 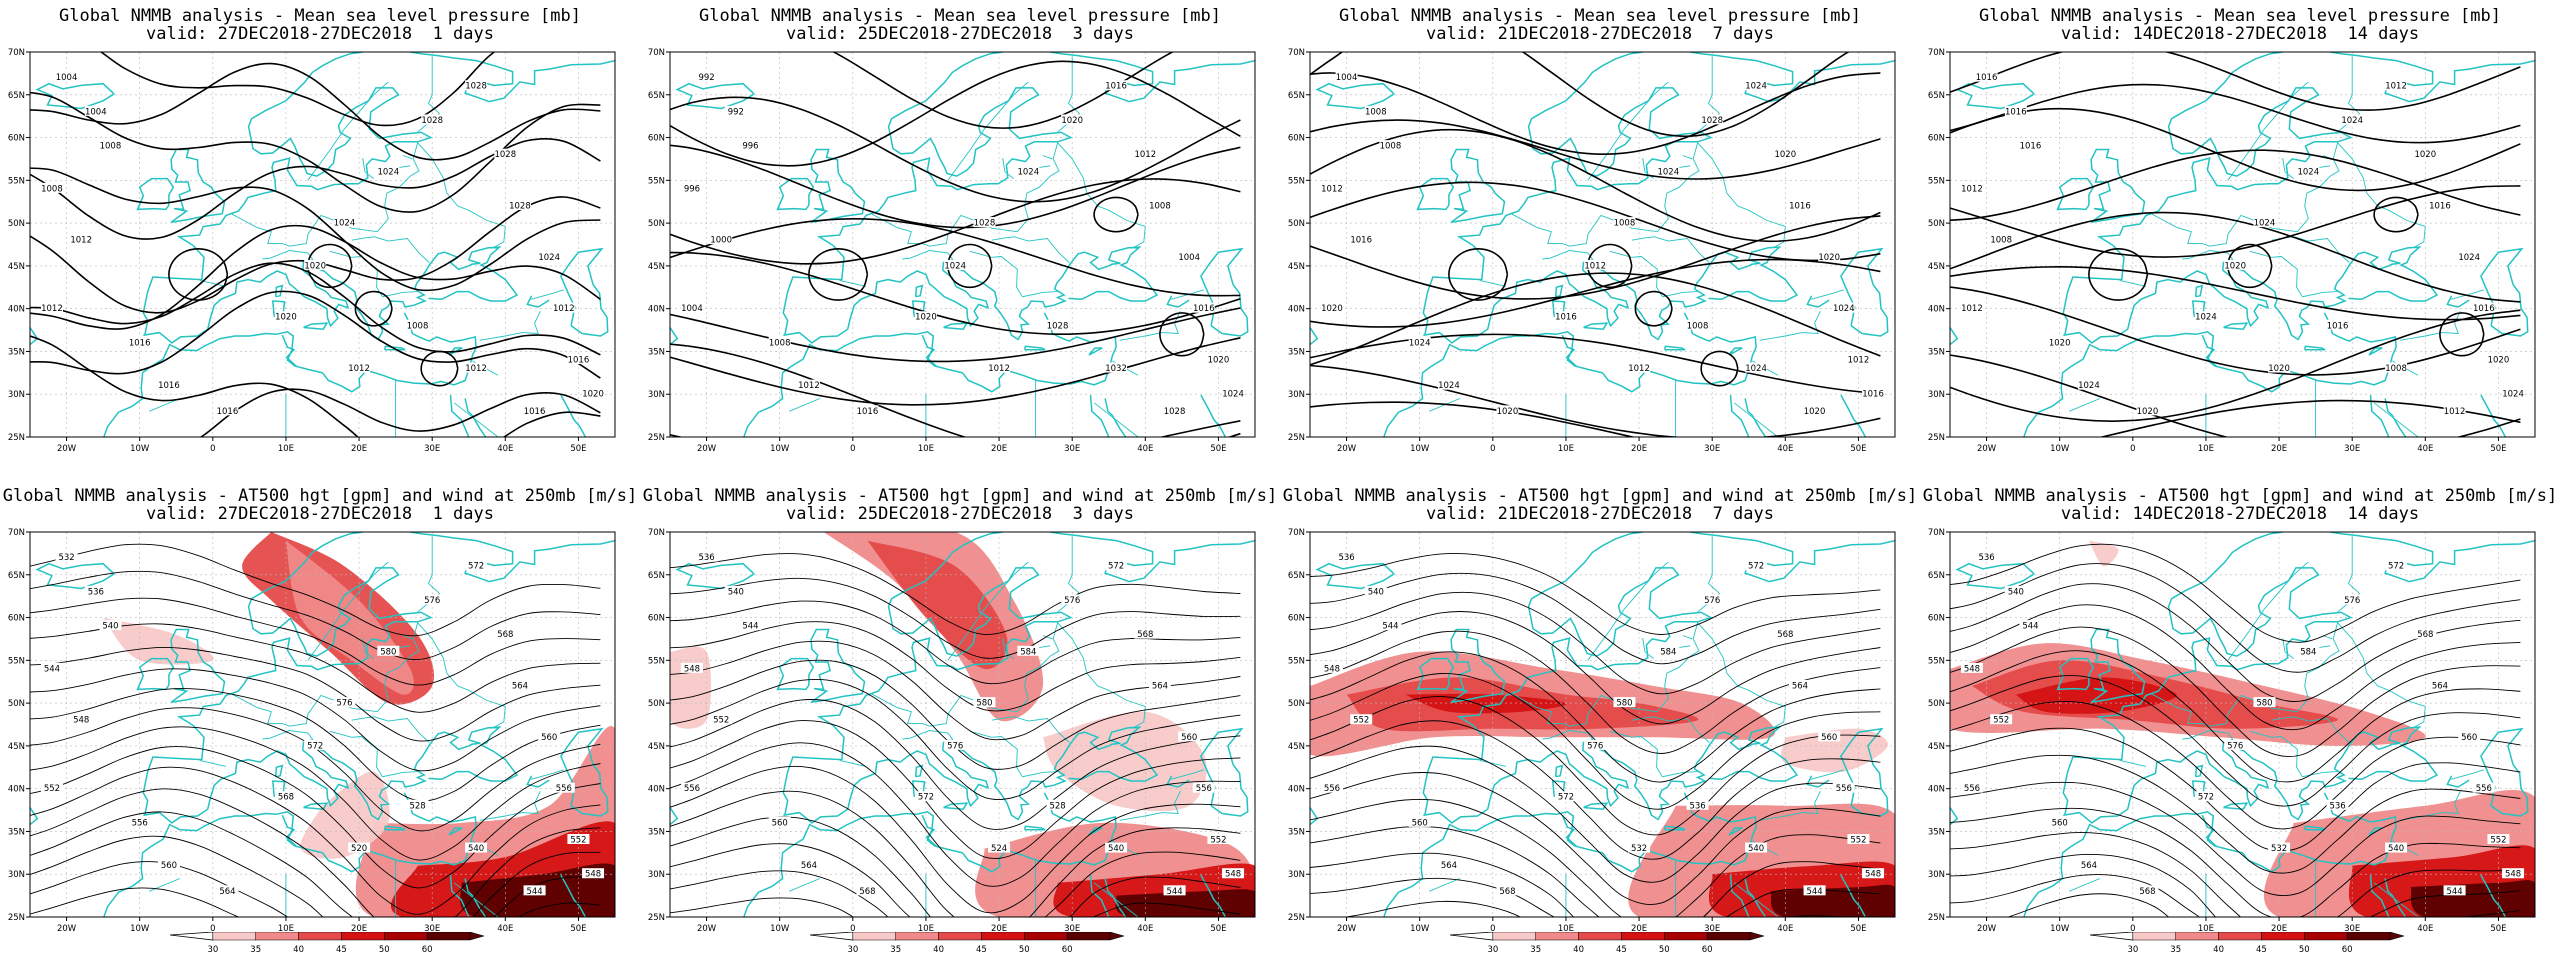 I want to click on isoline-label: 540, so click(x=110, y=627).